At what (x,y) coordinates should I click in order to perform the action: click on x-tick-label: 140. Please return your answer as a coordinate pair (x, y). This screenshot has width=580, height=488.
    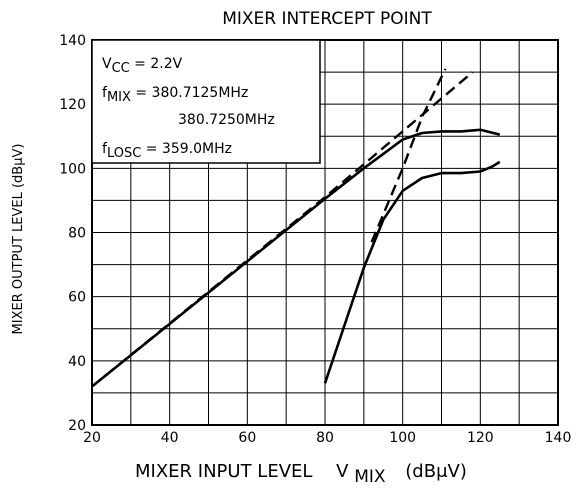
    Looking at the image, I should click on (558, 438).